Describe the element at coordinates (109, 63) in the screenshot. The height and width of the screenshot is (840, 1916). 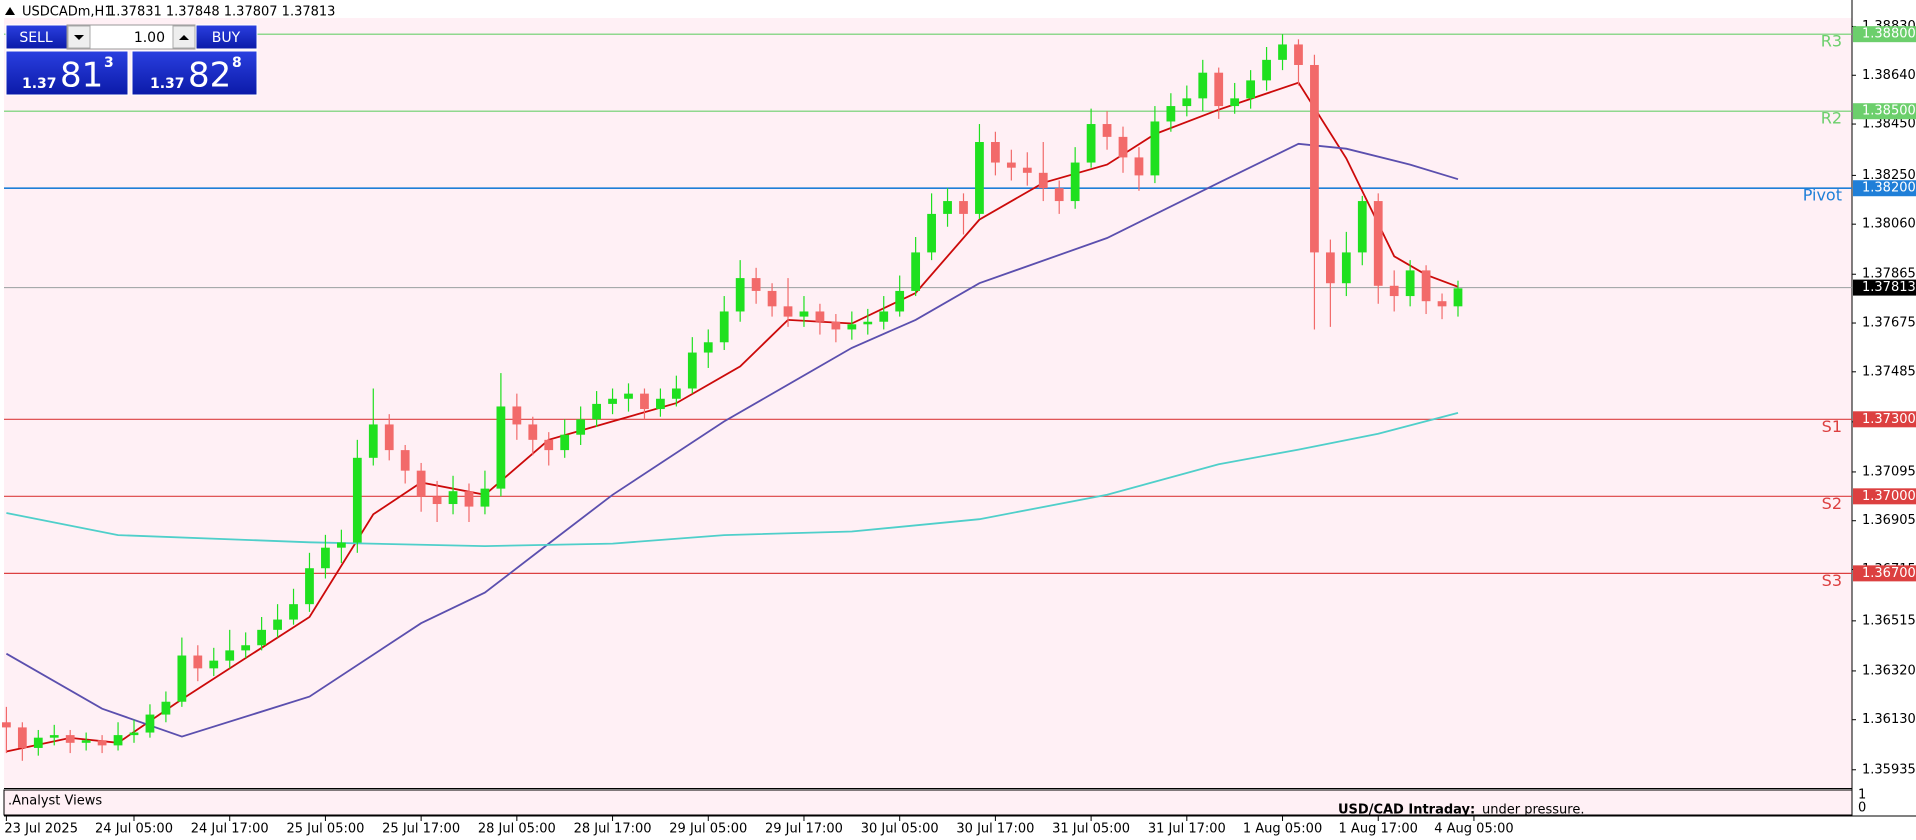
I see `bid-point: 3` at that location.